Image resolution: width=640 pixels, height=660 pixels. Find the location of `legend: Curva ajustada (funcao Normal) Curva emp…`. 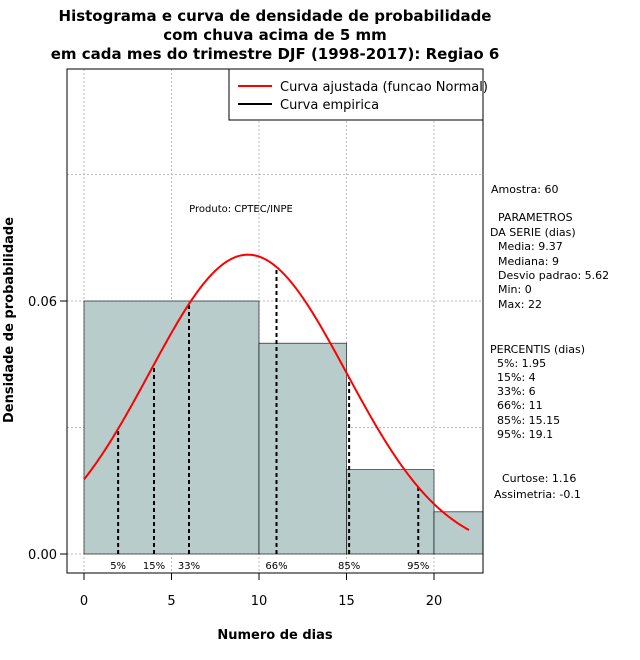

legend: Curva ajustada (funcao Normal) Curva emp… is located at coordinates (358, 94).